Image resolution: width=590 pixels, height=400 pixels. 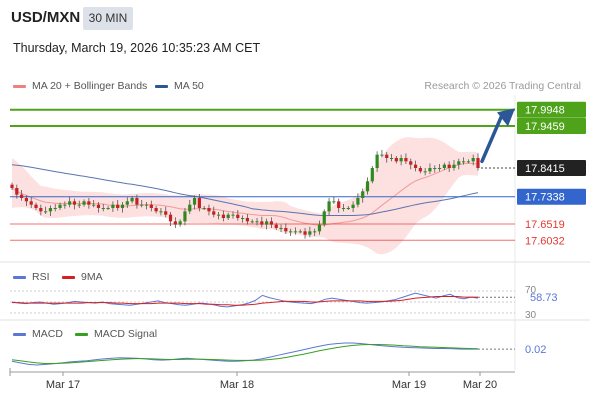 What do you see at coordinates (531, 290) in the screenshot?
I see `rsi-tick-70: 70` at bounding box center [531, 290].